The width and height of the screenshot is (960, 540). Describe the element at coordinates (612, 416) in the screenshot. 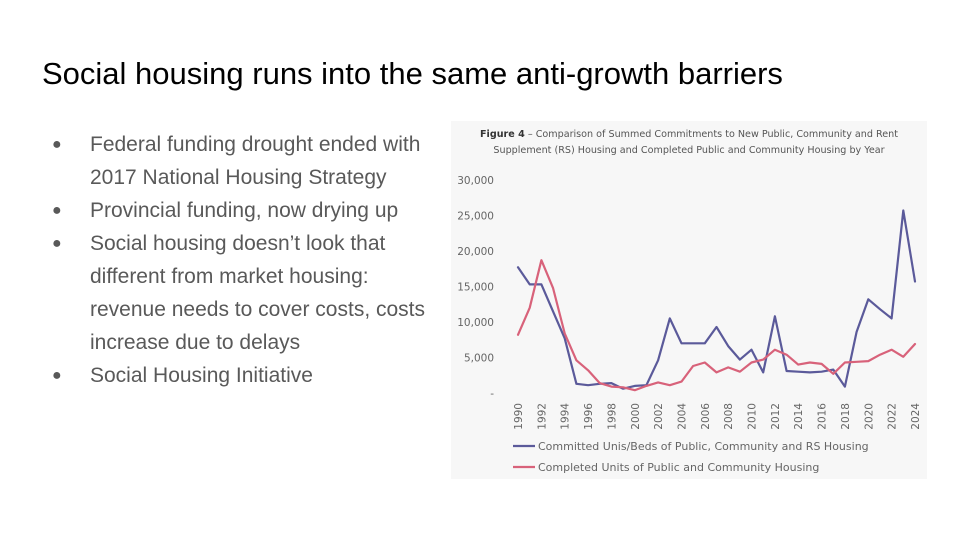

I see `x-tick-label: 1998` at that location.